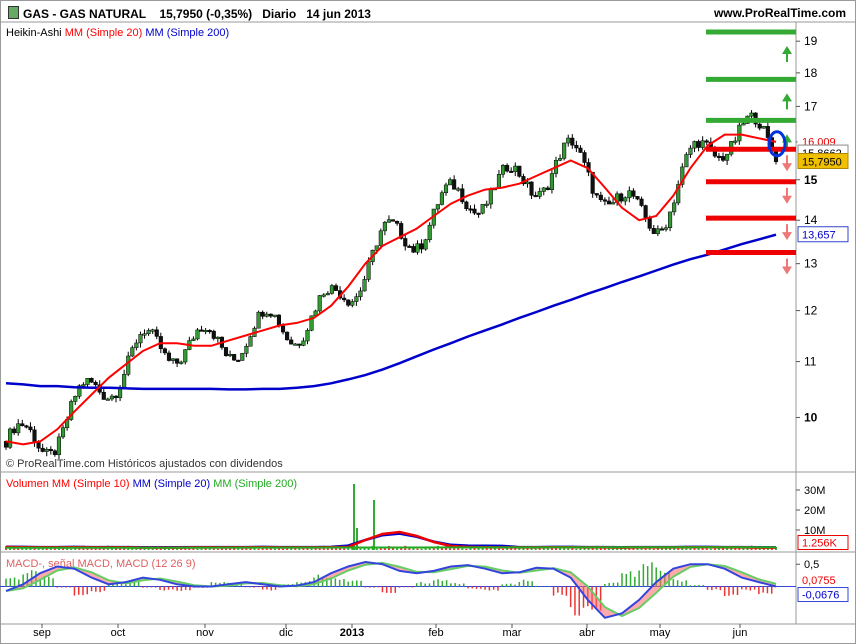  I want to click on price-legend-type: Heikin-Ashi, so click(34, 33).